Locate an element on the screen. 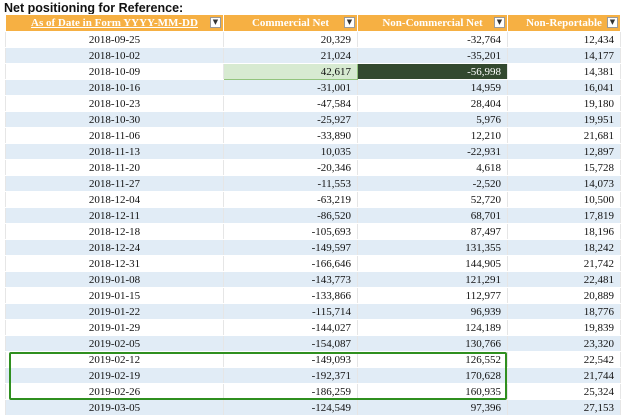 Image resolution: width=625 pixels, height=416 pixels. cell-commercial-net: -133,866 is located at coordinates (290, 295).